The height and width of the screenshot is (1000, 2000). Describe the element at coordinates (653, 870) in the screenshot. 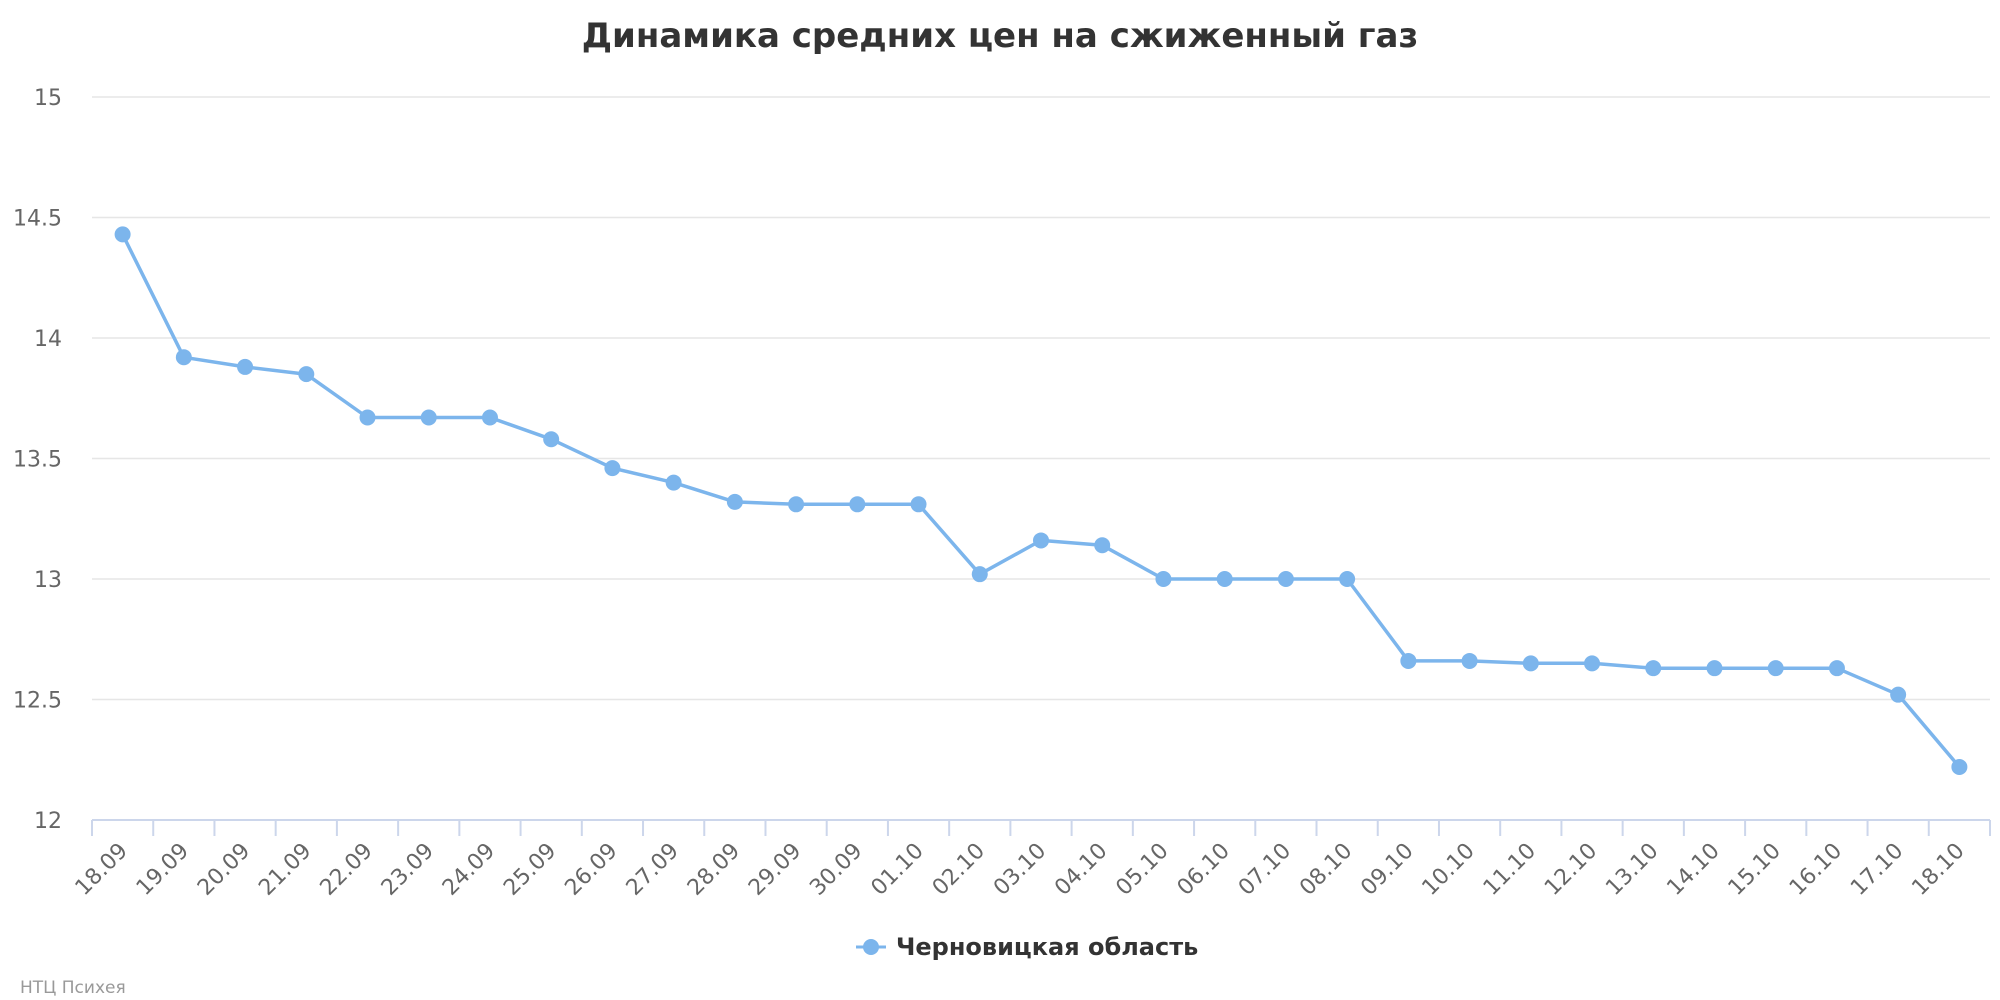

I see `x-tick-label: 27.09` at that location.